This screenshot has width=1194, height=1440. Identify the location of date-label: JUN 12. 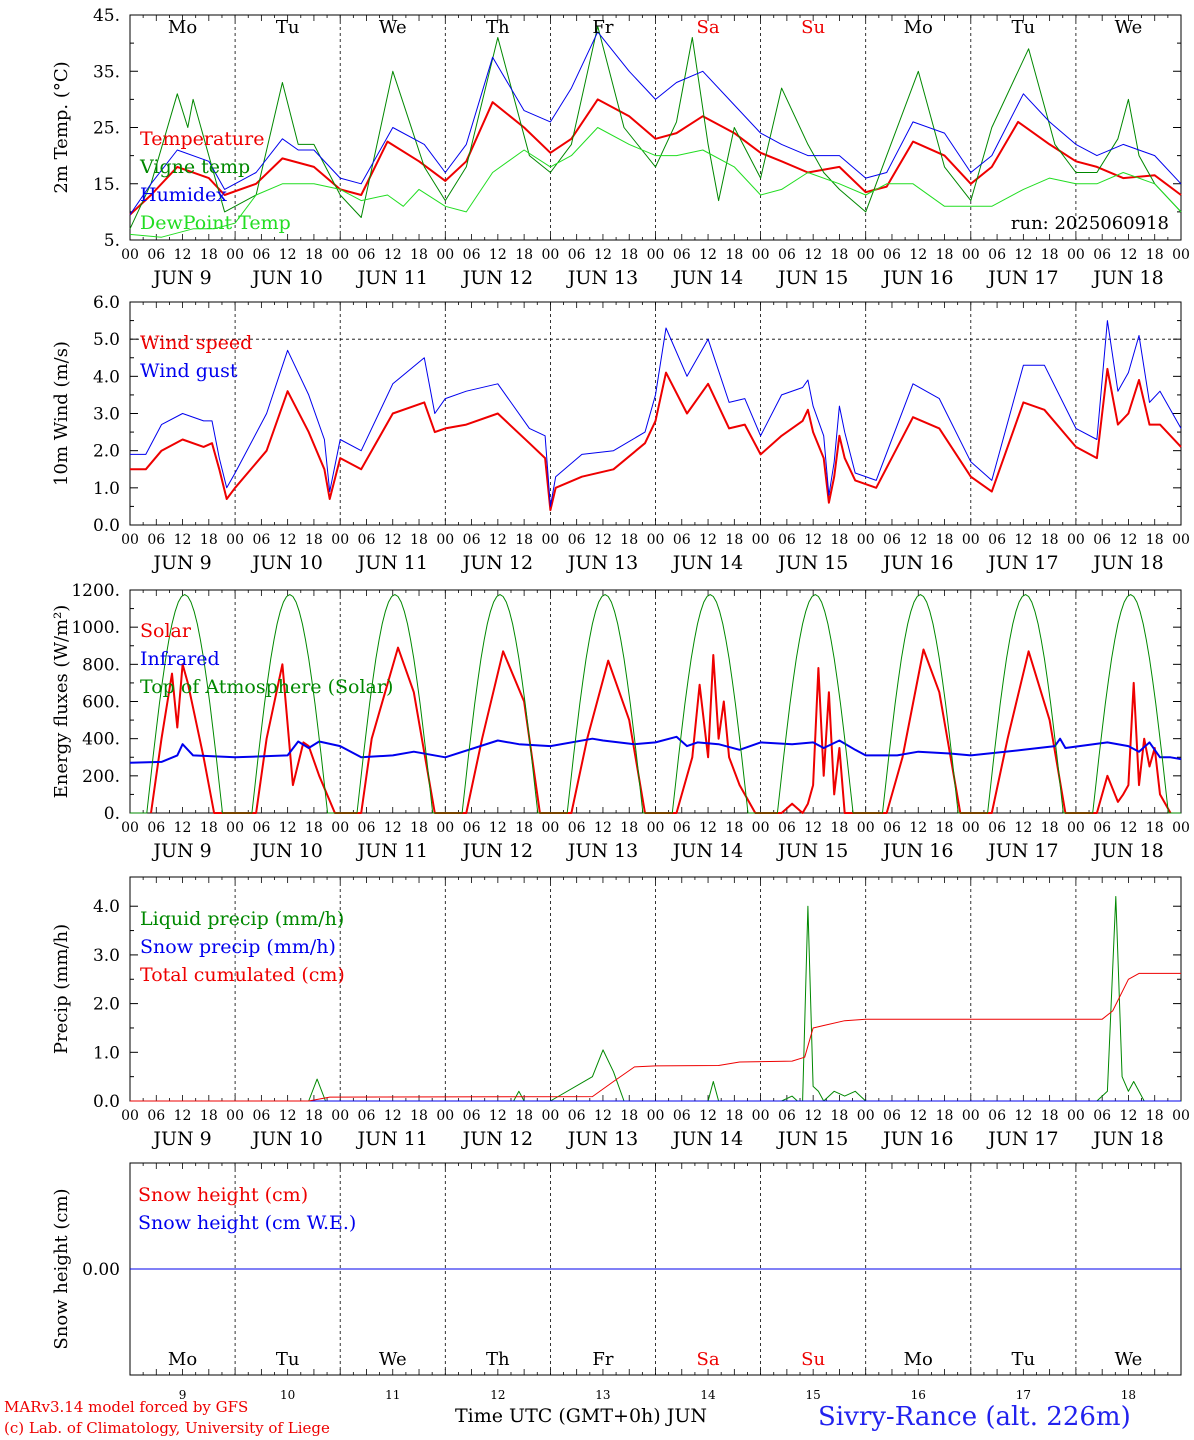
(497, 563).